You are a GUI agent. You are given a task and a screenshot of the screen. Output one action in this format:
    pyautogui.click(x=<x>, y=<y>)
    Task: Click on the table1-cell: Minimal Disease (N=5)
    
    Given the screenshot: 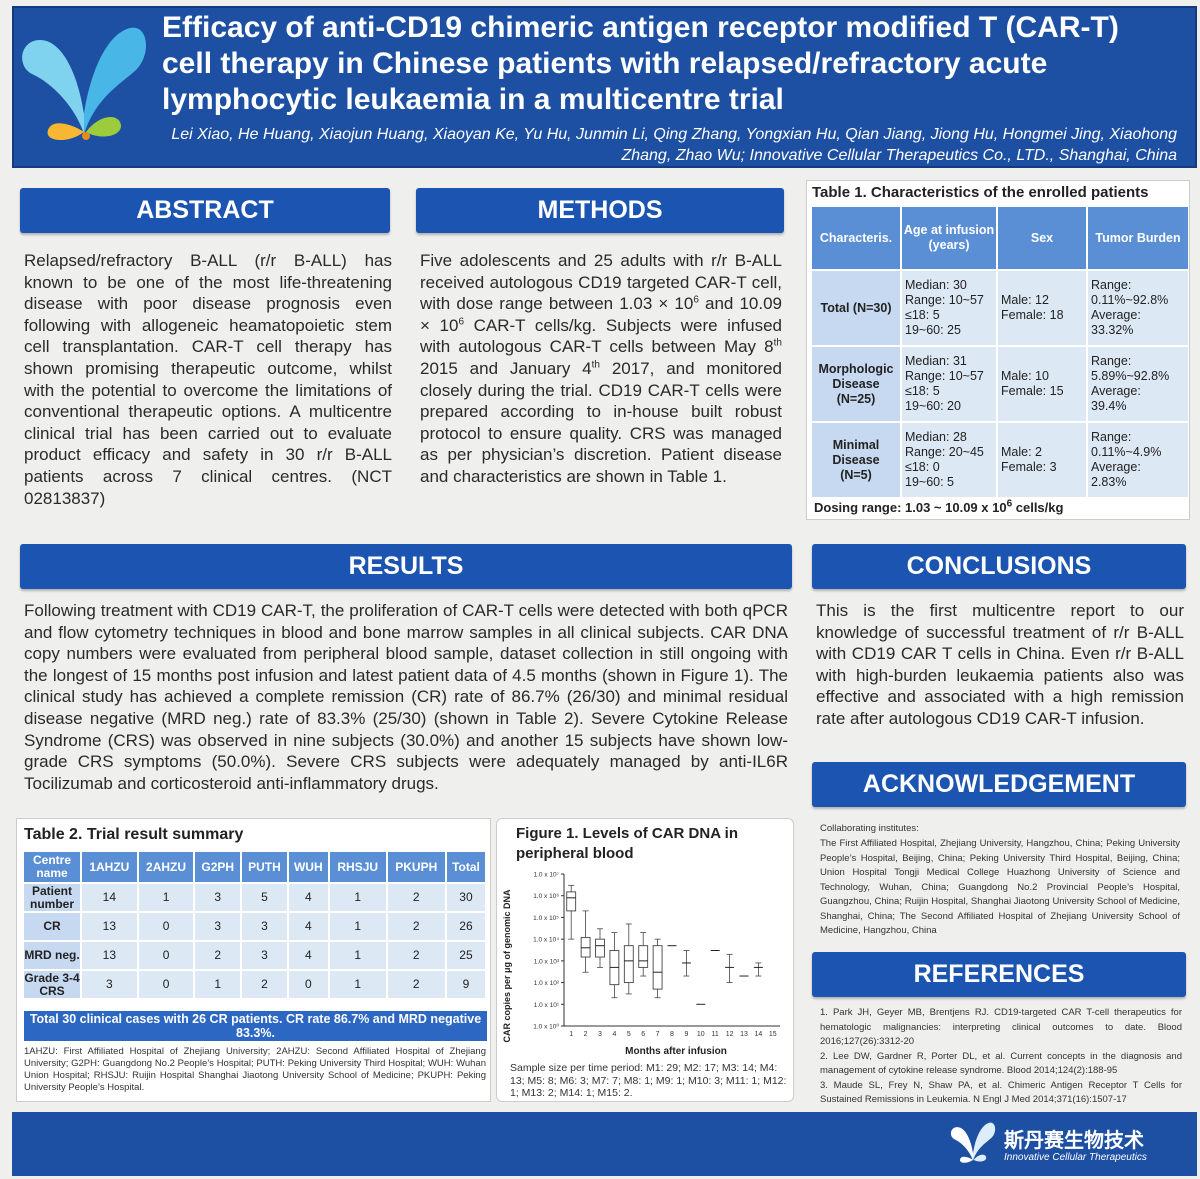 What is the action you would take?
    pyautogui.click(x=856, y=460)
    